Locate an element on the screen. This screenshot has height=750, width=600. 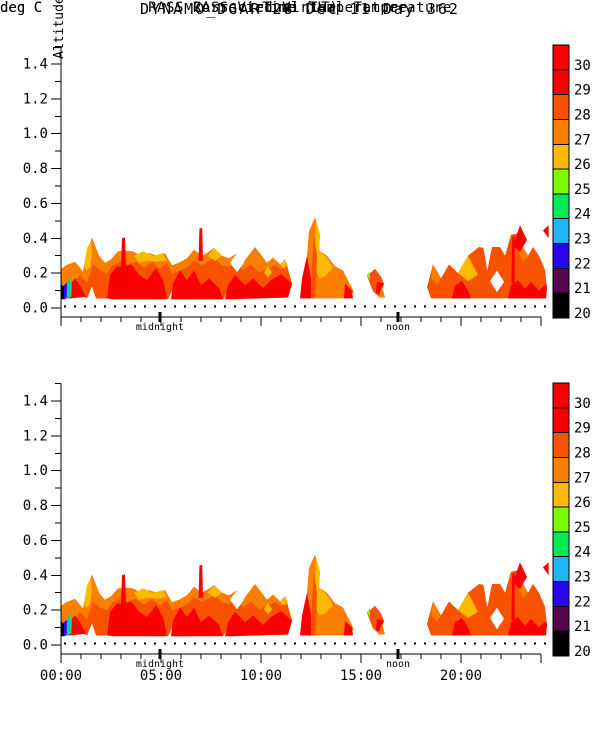
colorbar-label: 22 is located at coordinates (582, 602).